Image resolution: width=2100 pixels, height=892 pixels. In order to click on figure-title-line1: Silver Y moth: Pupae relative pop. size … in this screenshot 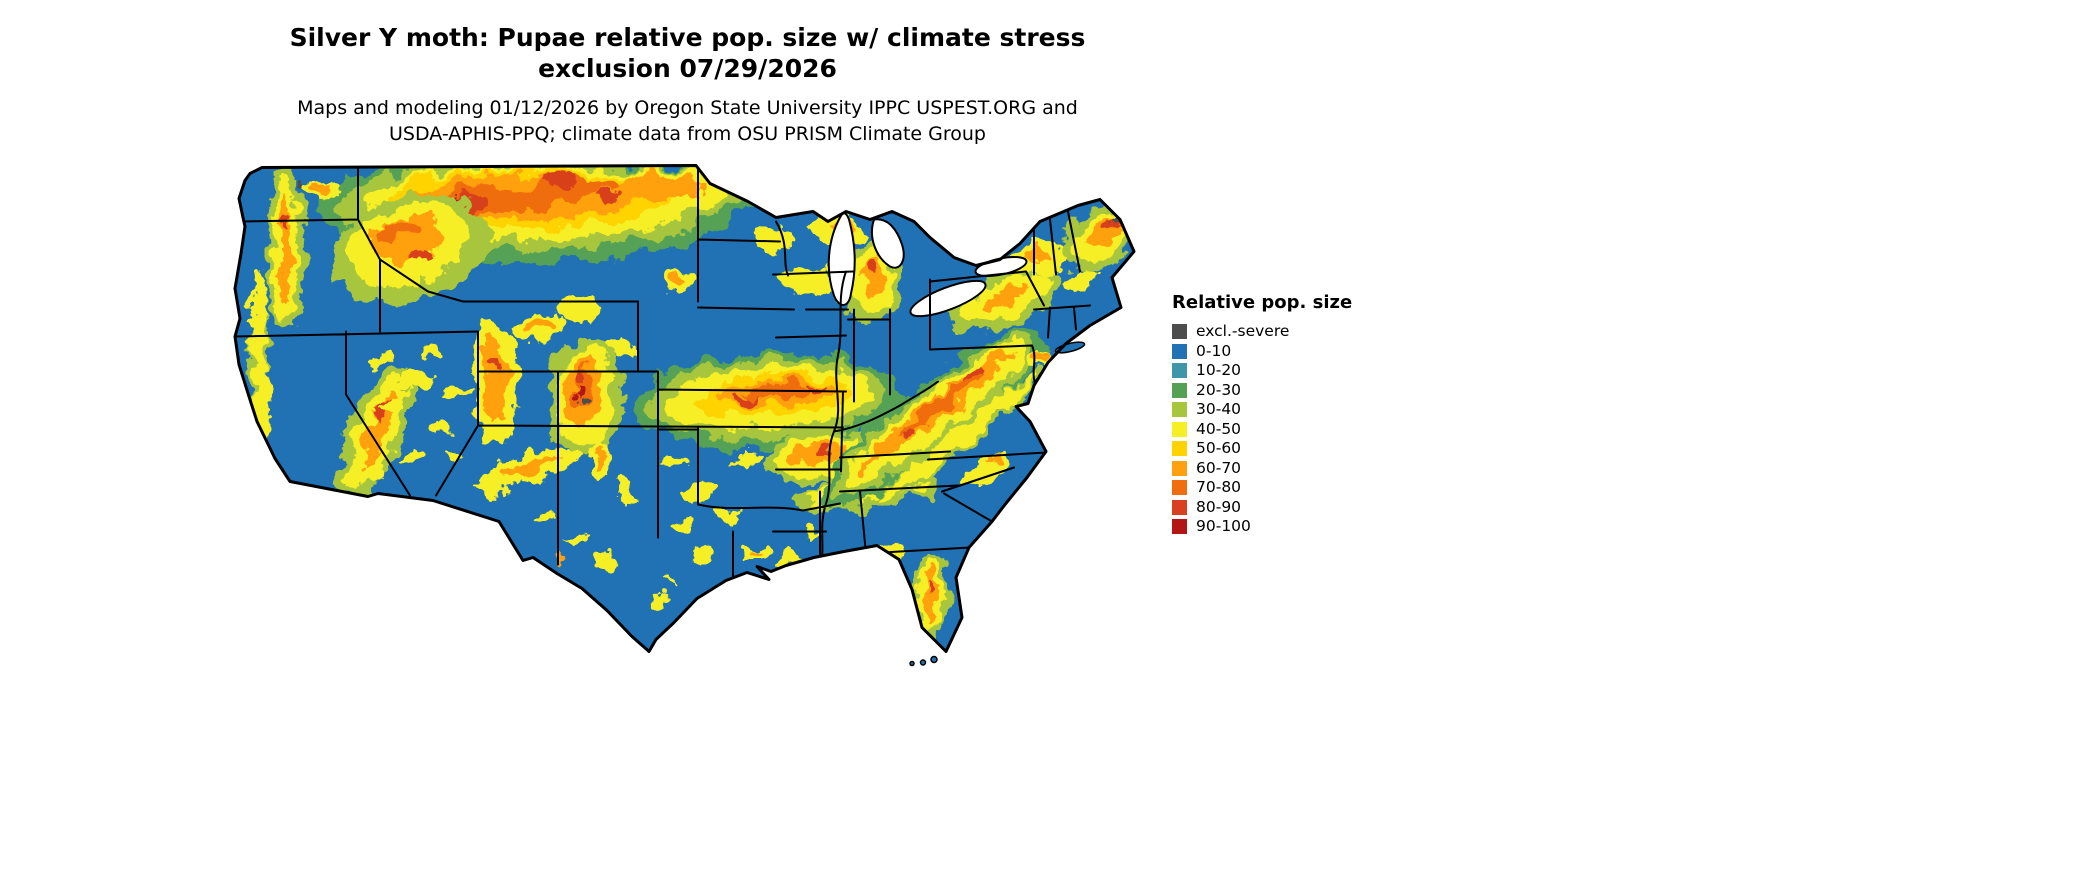, I will do `click(687, 37)`.